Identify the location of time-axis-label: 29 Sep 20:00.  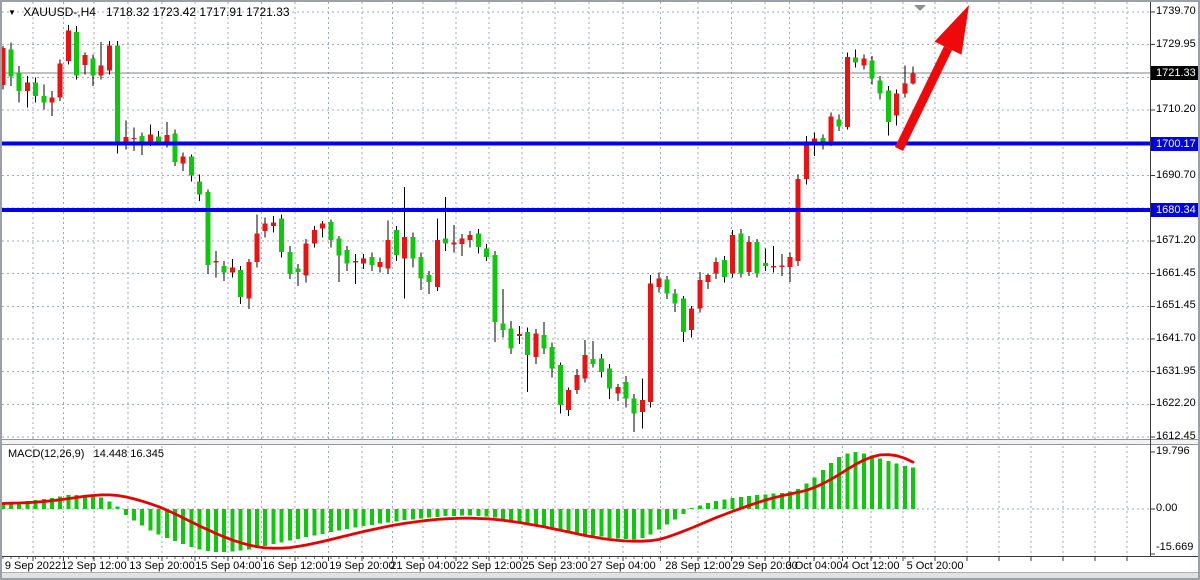
(765, 566).